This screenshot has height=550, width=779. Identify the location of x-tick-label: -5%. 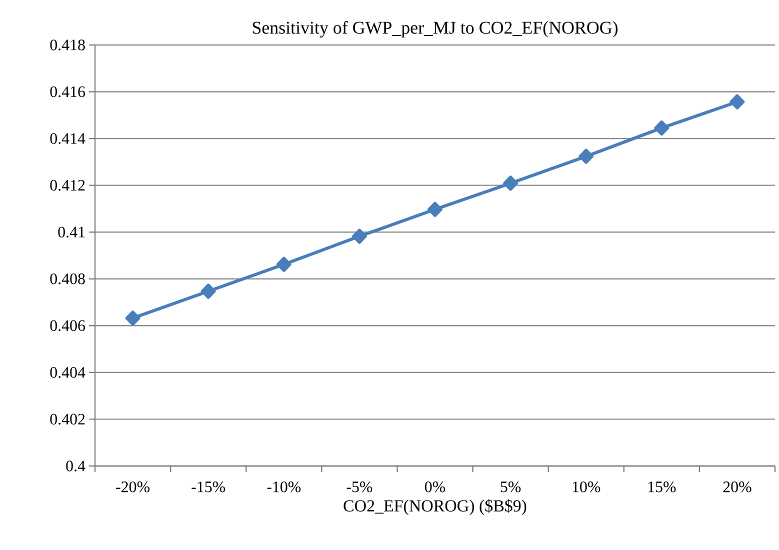
(359, 487).